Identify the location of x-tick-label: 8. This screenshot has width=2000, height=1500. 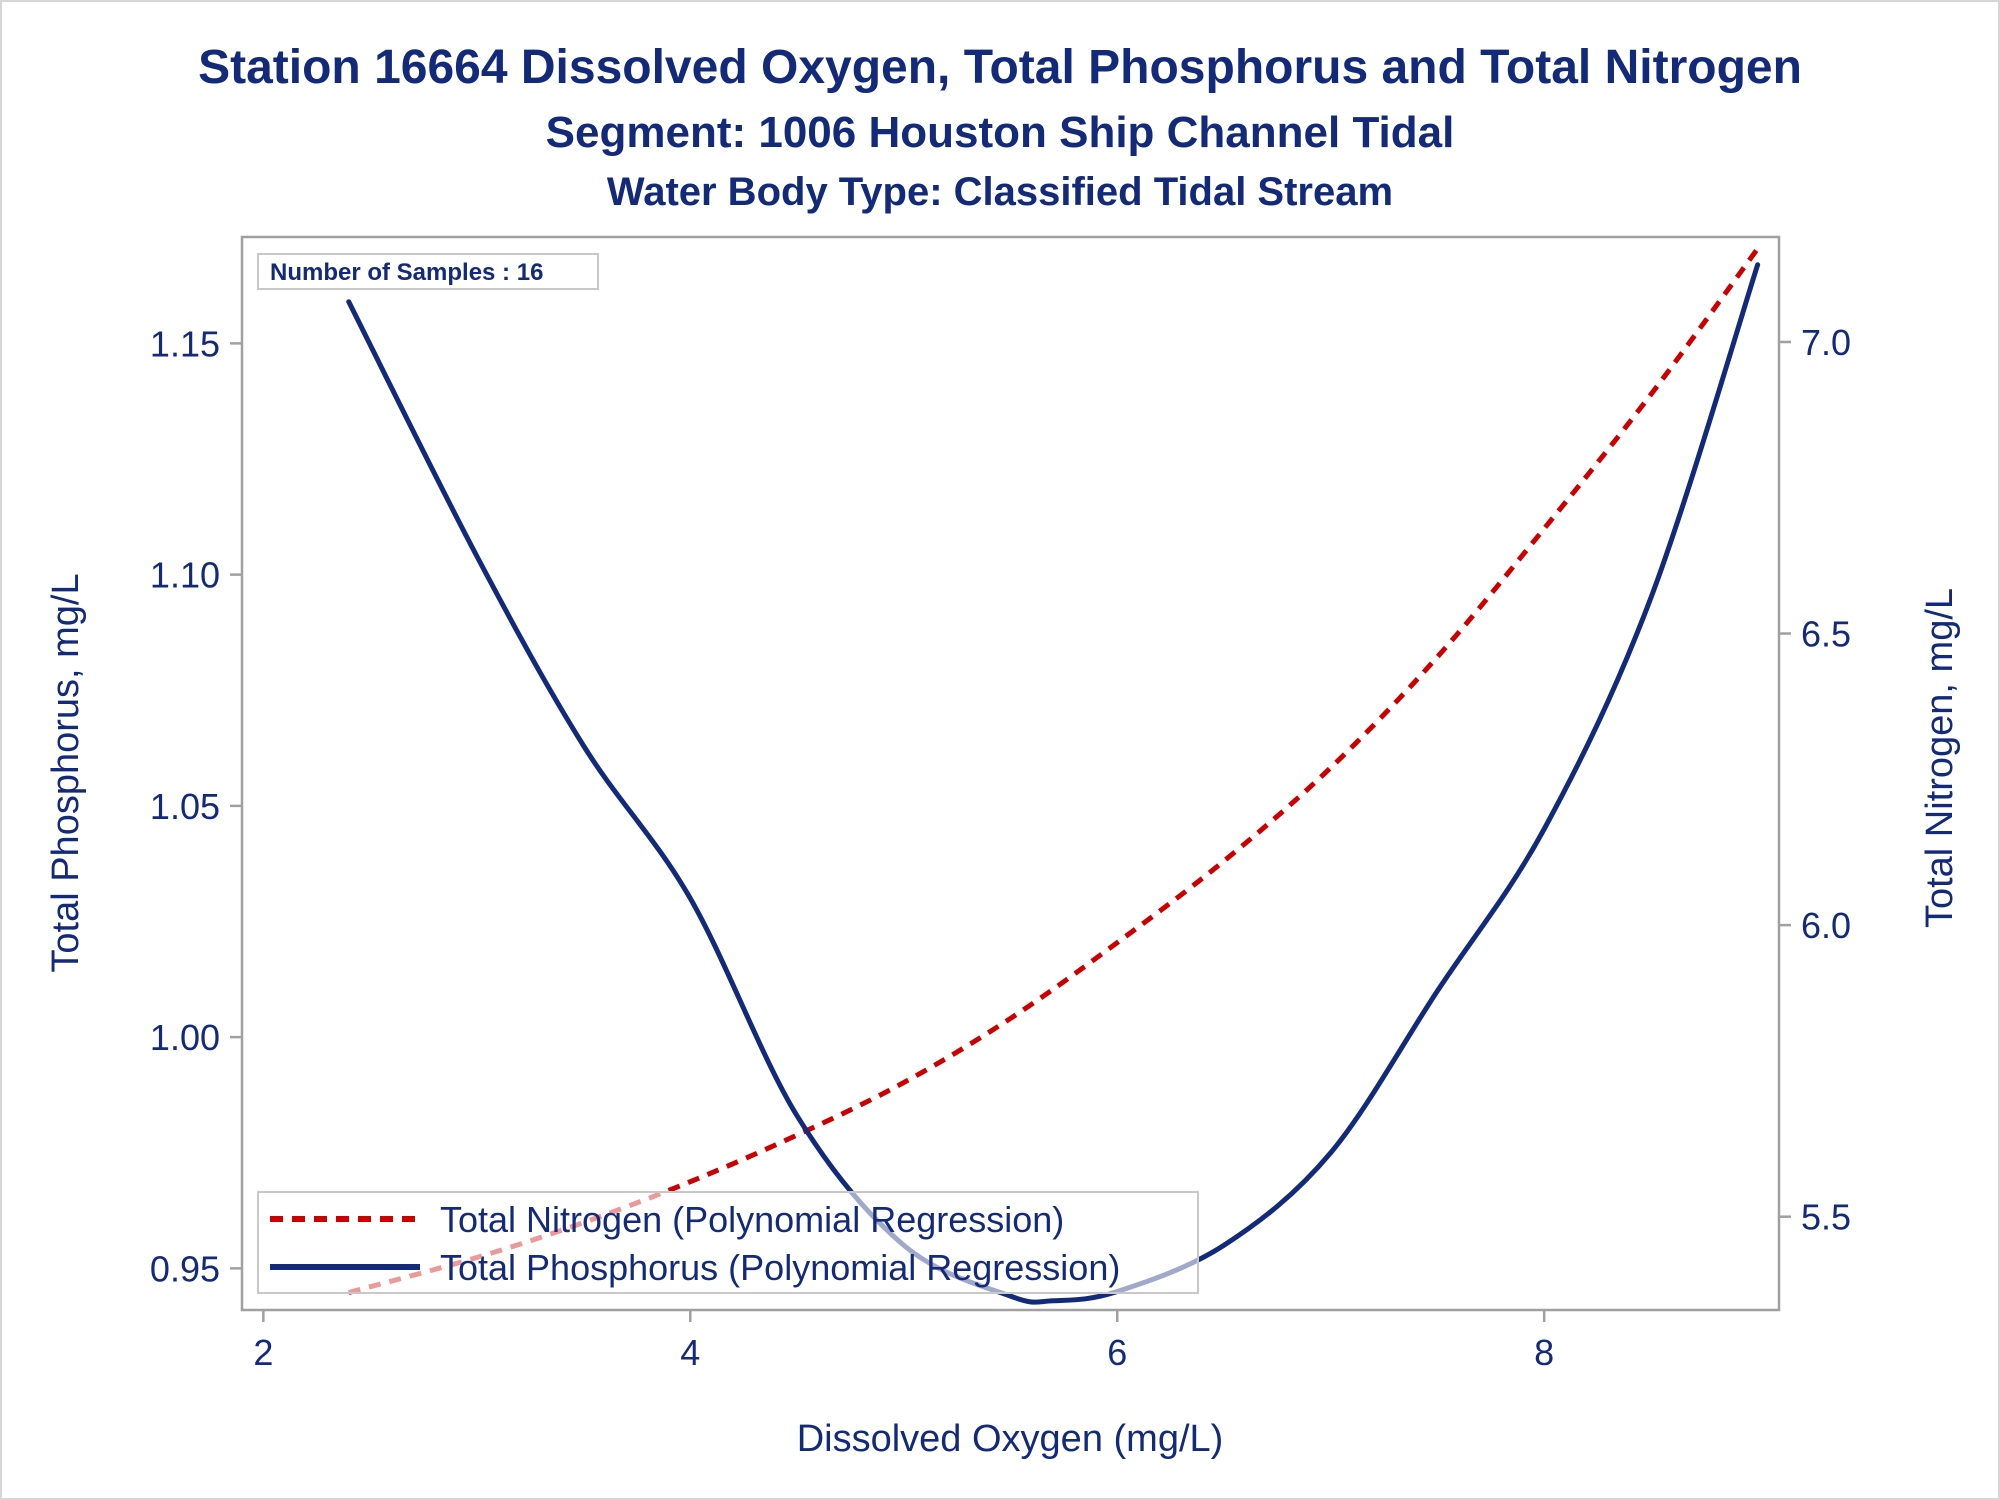
(1544, 1352).